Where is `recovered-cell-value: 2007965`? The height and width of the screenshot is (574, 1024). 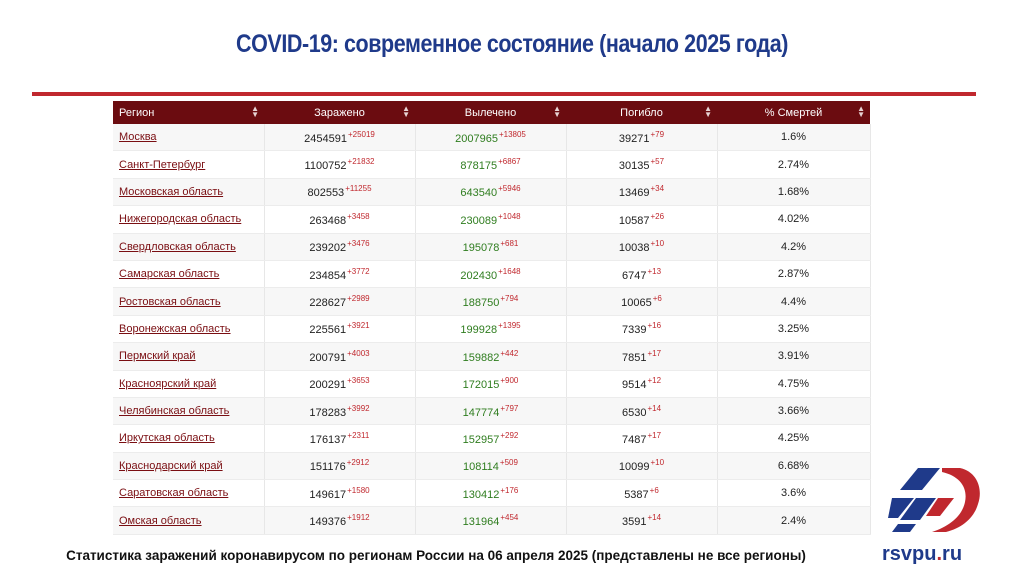 recovered-cell-value: 2007965 is located at coordinates (476, 138).